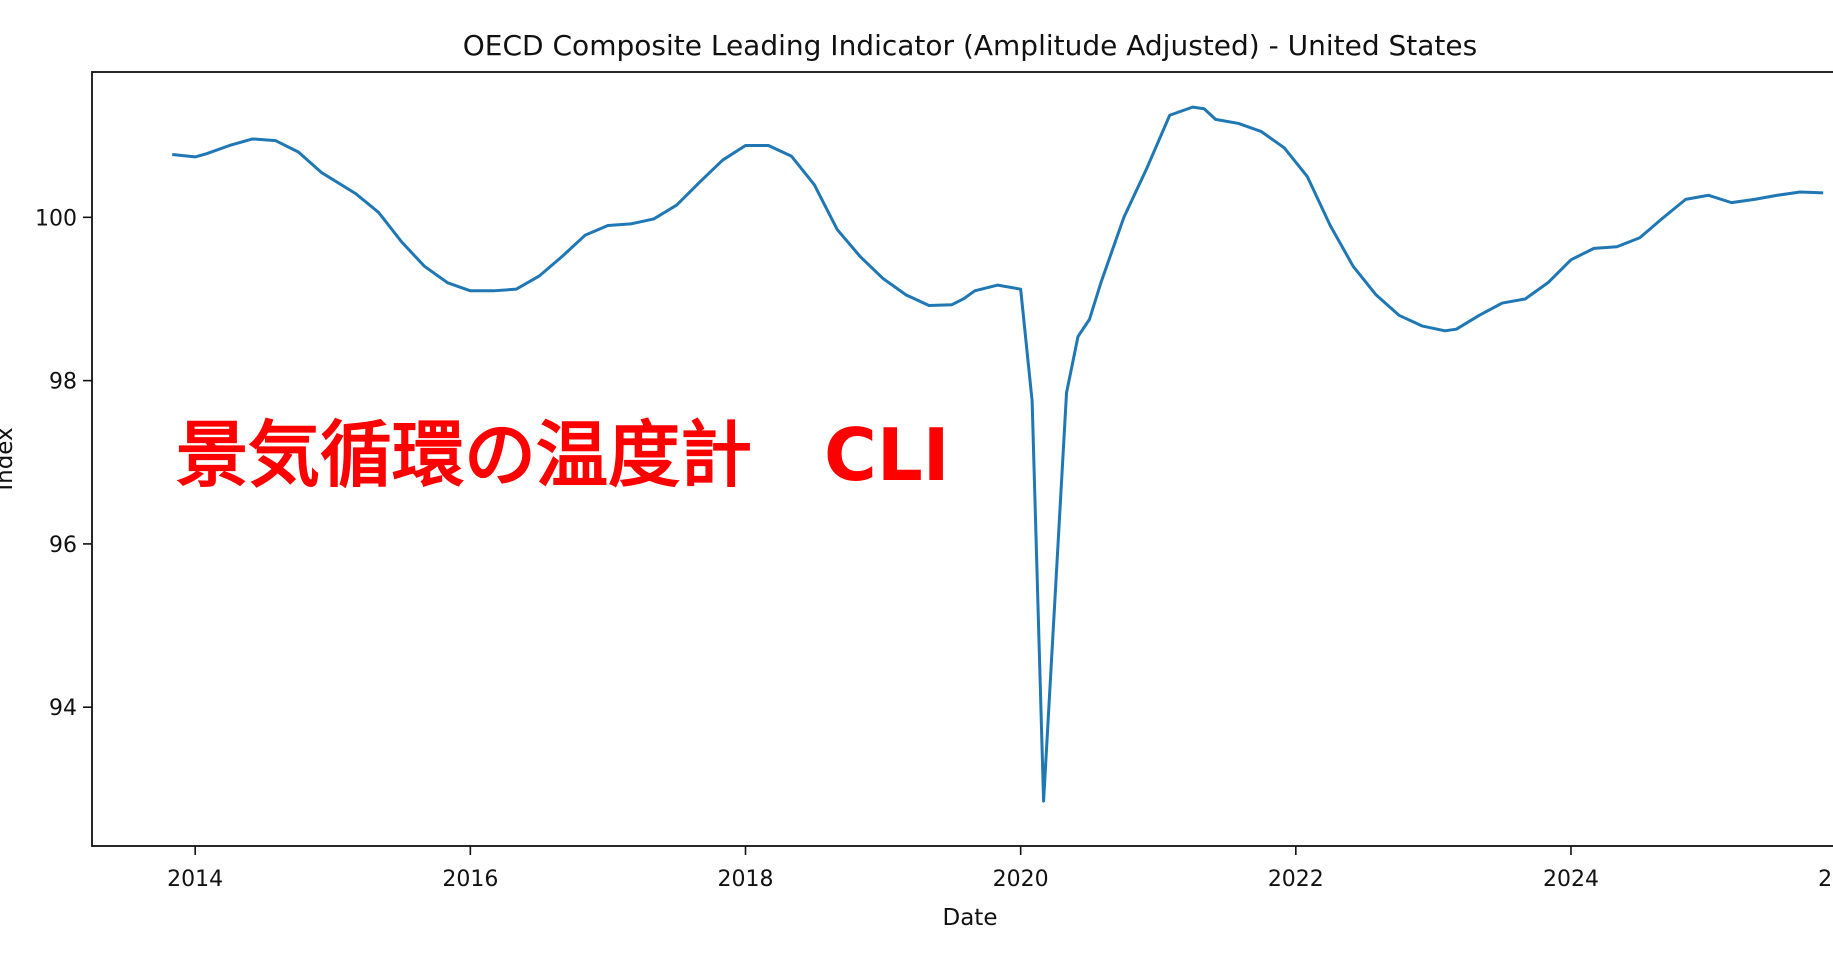 The height and width of the screenshot is (959, 1833). What do you see at coordinates (63, 545) in the screenshot?
I see `y-tick-label: 96` at bounding box center [63, 545].